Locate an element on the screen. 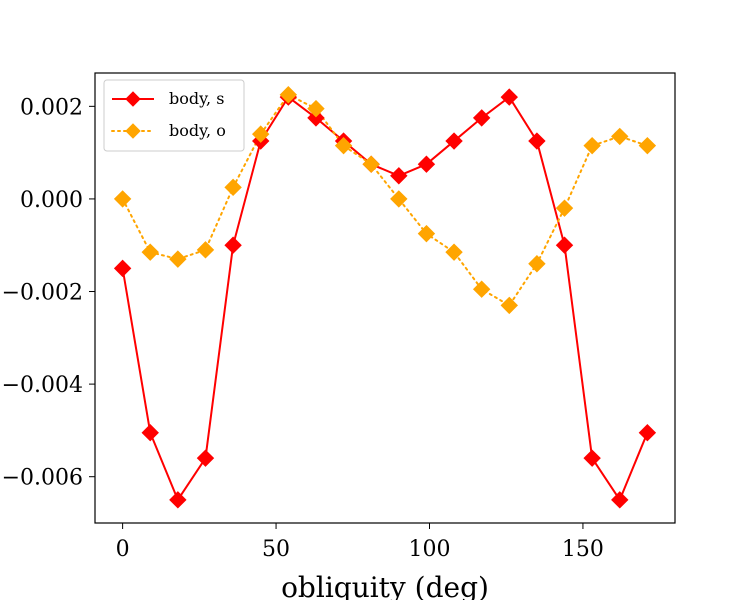 Image resolution: width=750 pixels, height=600 pixels. legend-label-2: body, o is located at coordinates (197, 130).